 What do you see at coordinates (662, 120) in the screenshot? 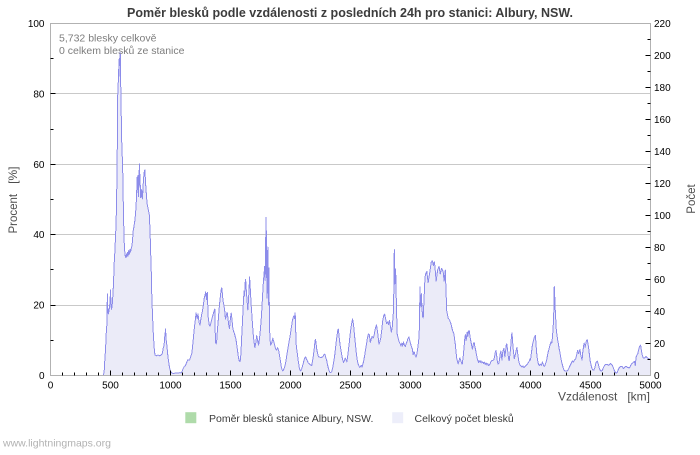
I see `svg-text: 160` at bounding box center [662, 120].